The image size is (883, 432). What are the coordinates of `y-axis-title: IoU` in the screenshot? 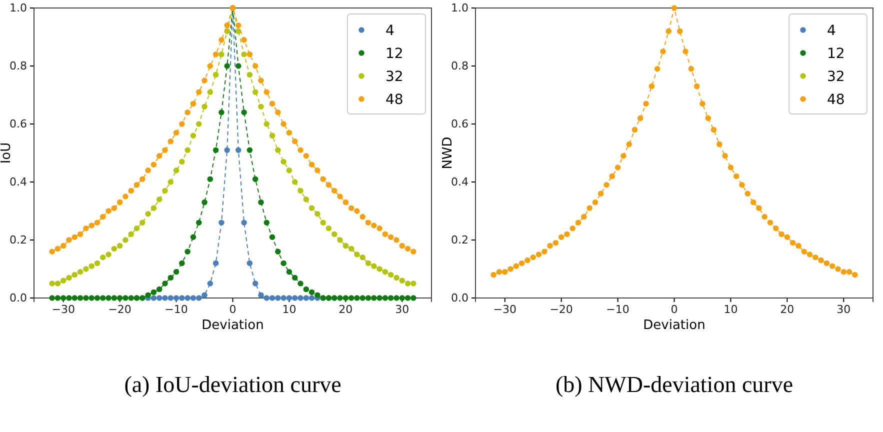 It's located at (7, 153).